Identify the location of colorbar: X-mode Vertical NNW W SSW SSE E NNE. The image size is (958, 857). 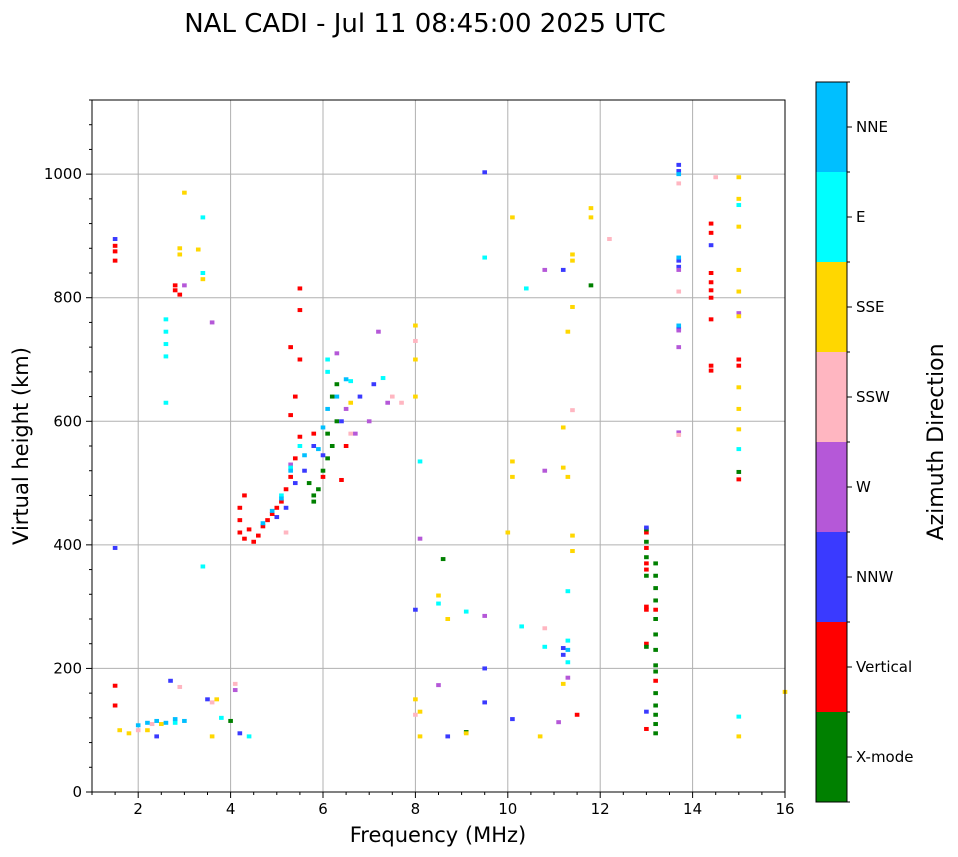
(864, 442).